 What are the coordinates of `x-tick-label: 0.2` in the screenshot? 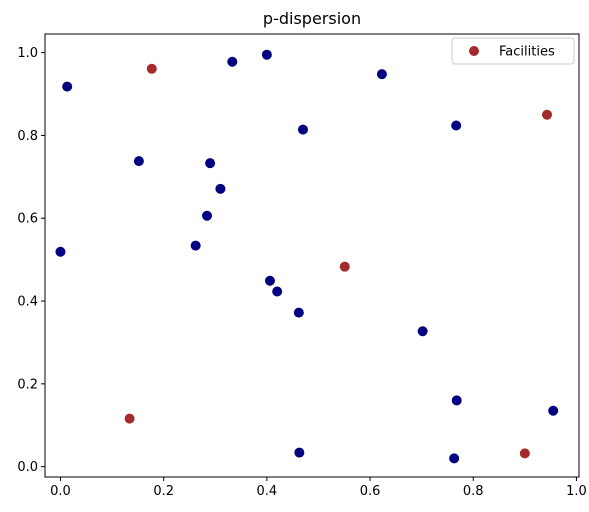 It's located at (163, 491).